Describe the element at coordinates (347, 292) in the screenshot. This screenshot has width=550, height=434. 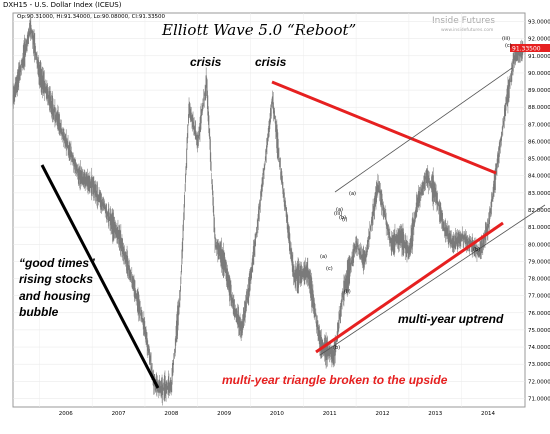
I see `wave-label: (ii)` at that location.